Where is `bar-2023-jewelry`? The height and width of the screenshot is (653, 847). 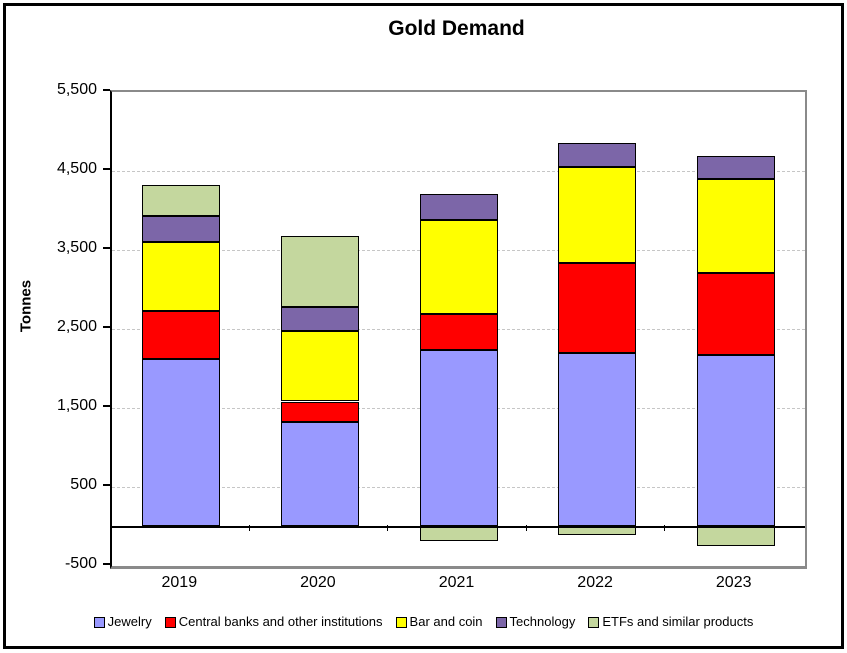 bar-2023-jewelry is located at coordinates (735, 441).